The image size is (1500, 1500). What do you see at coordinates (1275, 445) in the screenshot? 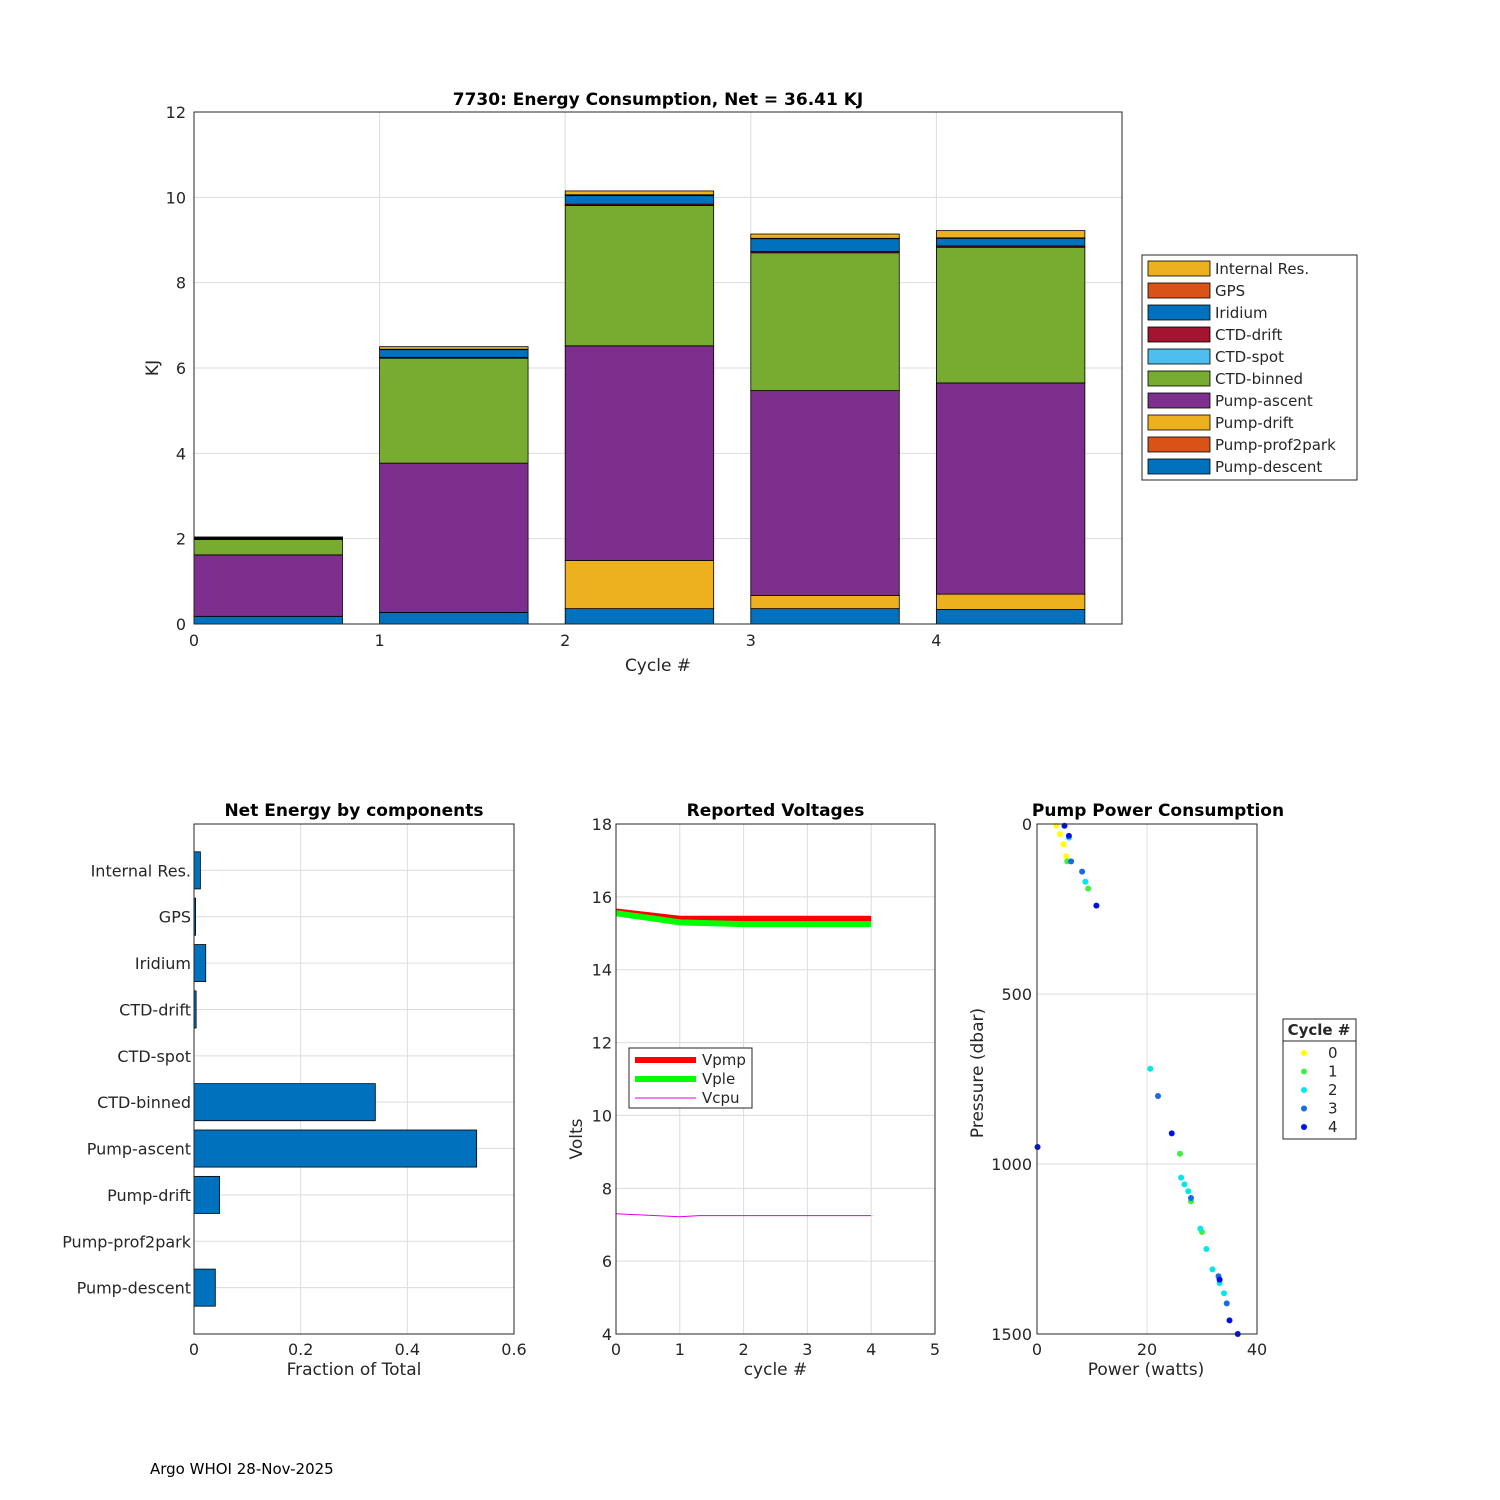
I see `legend-label: Pump-prof2park` at bounding box center [1275, 445].